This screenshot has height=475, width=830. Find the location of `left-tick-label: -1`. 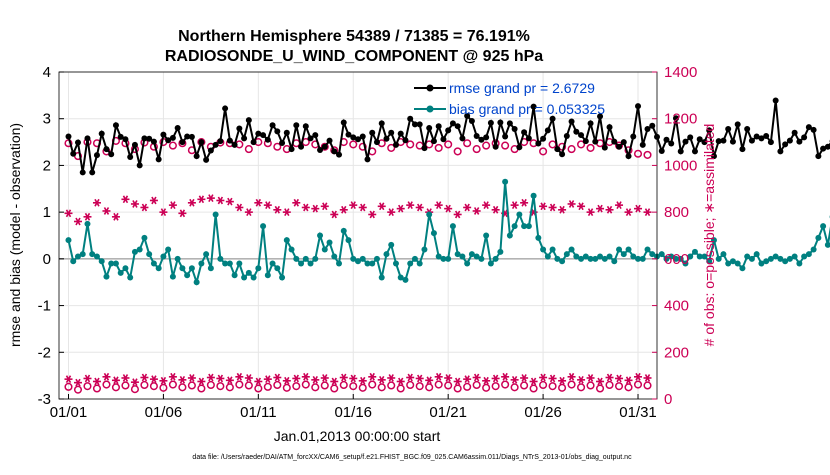

left-tick-label: -1 is located at coordinates (44, 306).